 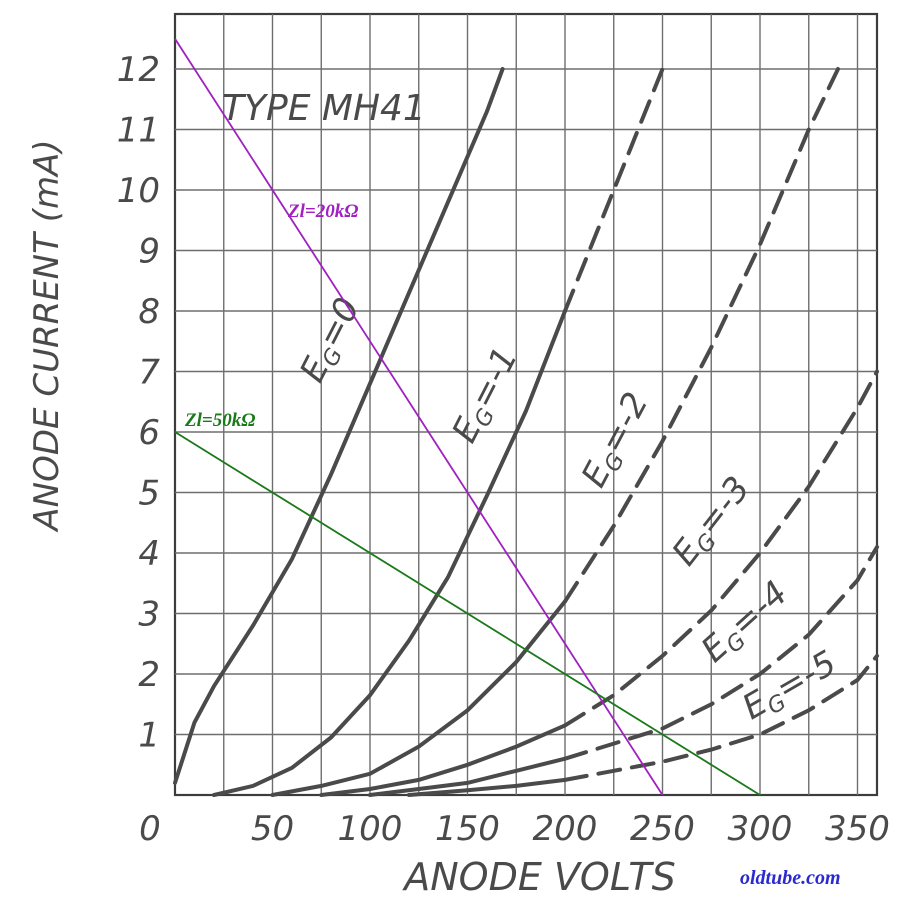 What do you see at coordinates (790, 687) in the screenshot?
I see `series-label: EG=-5` at bounding box center [790, 687].